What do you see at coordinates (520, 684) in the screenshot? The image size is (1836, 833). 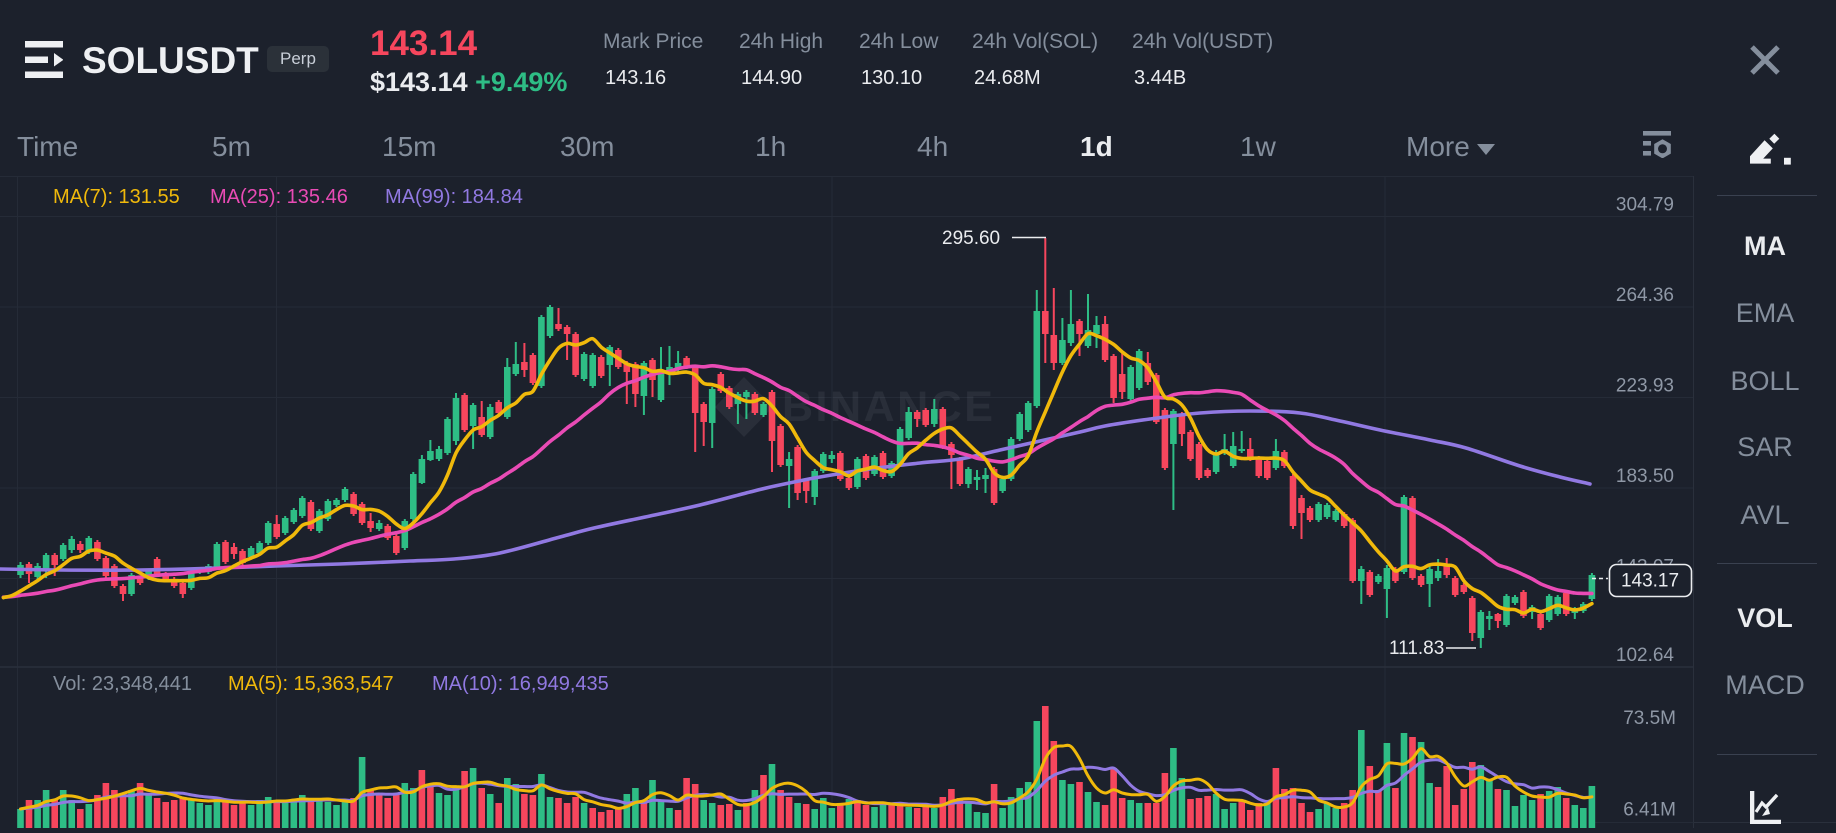 I see `svg-text: MA(10): 16,949,435` at bounding box center [520, 684].